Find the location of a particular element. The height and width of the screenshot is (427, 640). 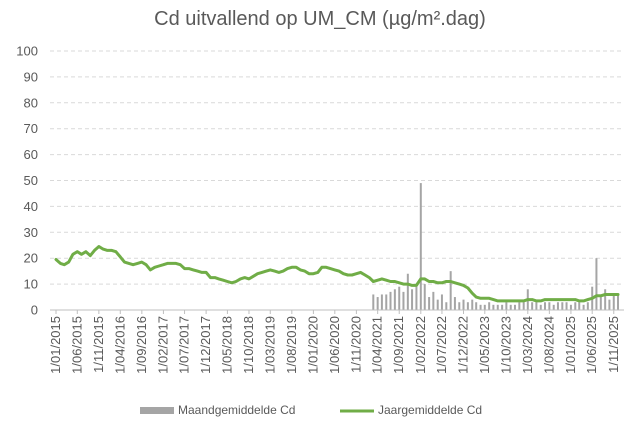

y-tick-label: 20 is located at coordinates (31, 258).